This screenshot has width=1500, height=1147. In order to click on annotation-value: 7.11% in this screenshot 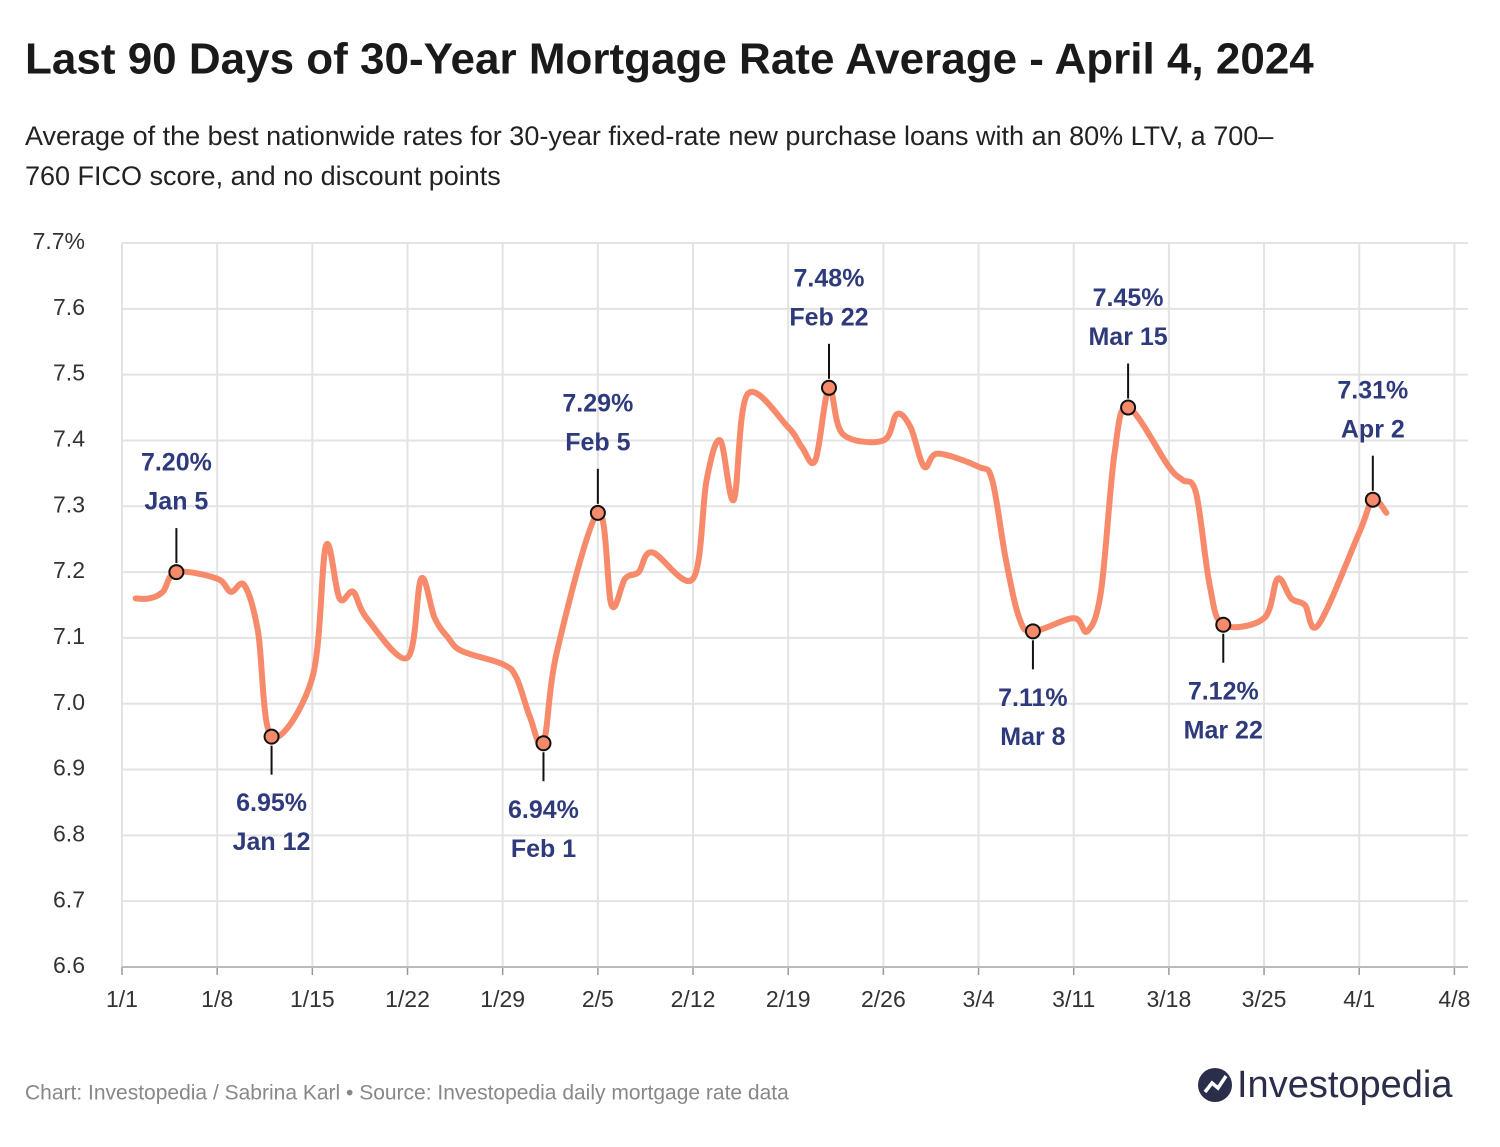, I will do `click(1033, 698)`.